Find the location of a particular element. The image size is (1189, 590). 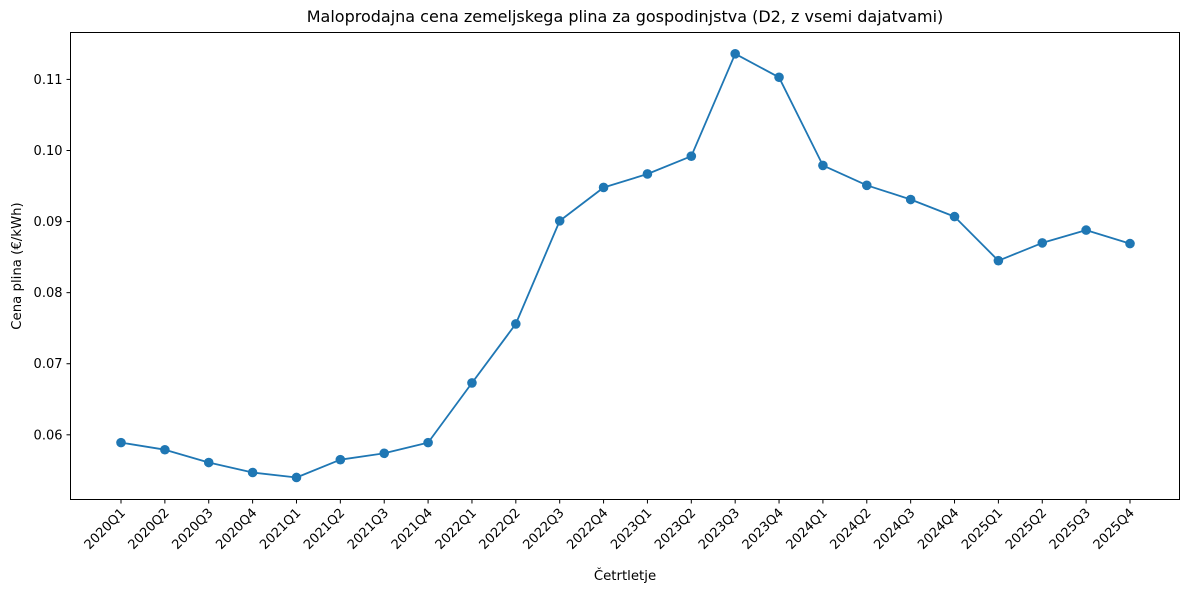

x-tick-label: 2025Q2 is located at coordinates (1026, 529).